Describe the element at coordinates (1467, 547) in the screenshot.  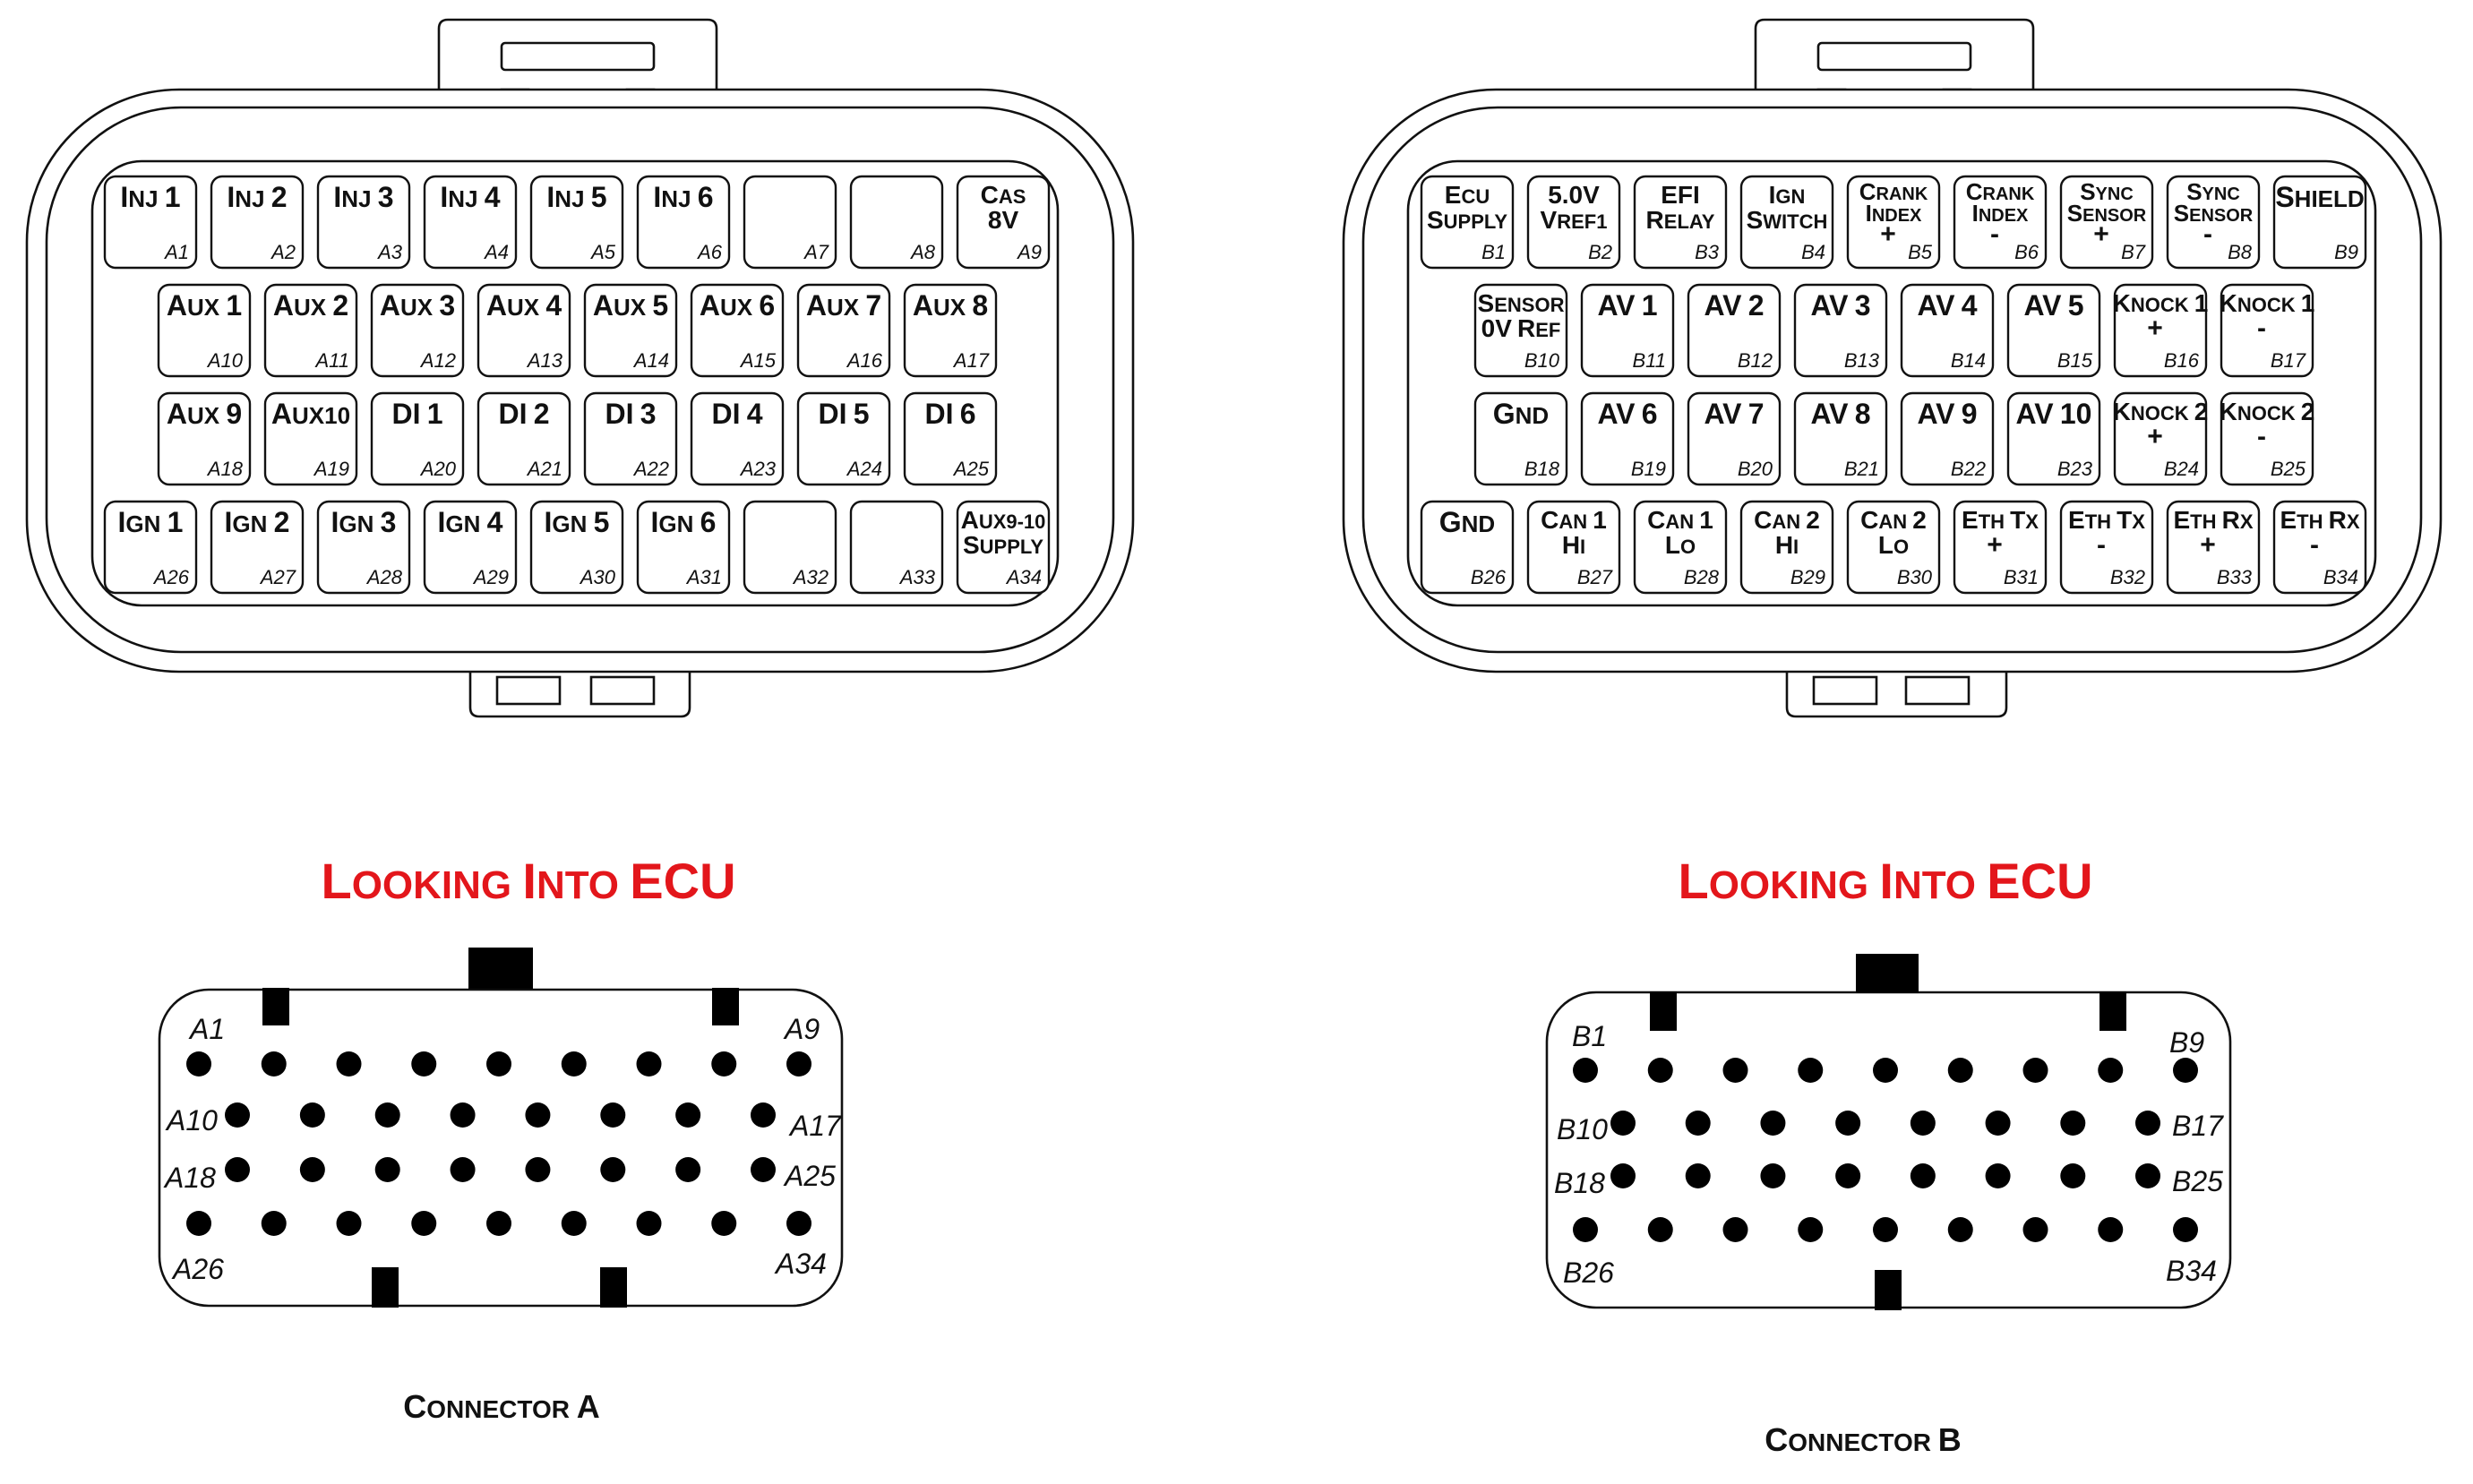
I see `pin-cavity-b26: GND B26` at that location.